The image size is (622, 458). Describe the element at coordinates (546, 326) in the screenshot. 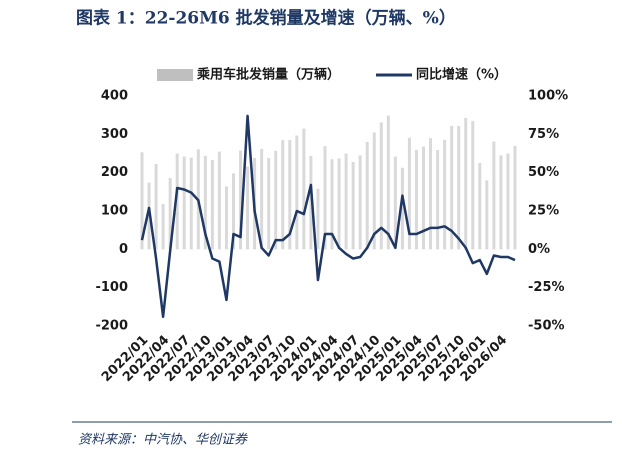

I see `y2-tick-label: -50%` at that location.